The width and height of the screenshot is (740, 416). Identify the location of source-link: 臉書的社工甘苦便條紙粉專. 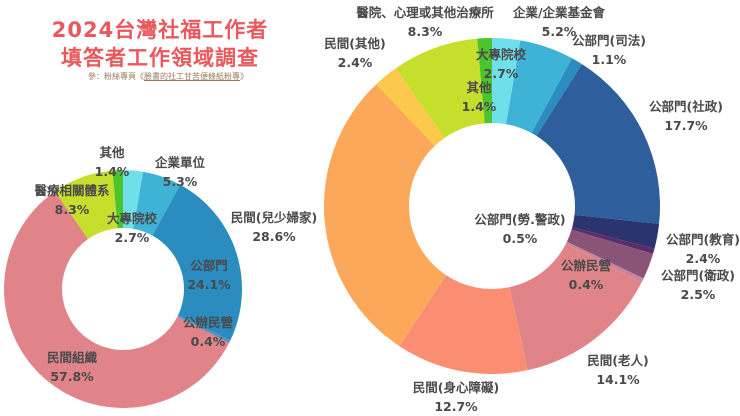
(192, 76).